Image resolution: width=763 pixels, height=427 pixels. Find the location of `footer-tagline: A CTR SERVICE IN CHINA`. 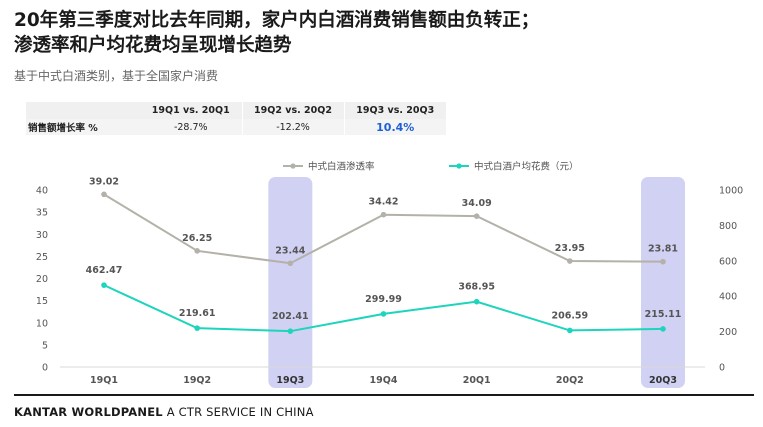

footer-tagline: A CTR SERVICE IN CHINA is located at coordinates (240, 412).